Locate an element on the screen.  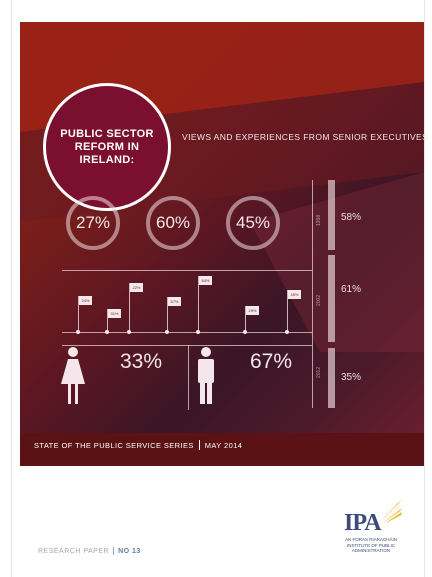
flag-1: 24% is located at coordinates (85, 300).